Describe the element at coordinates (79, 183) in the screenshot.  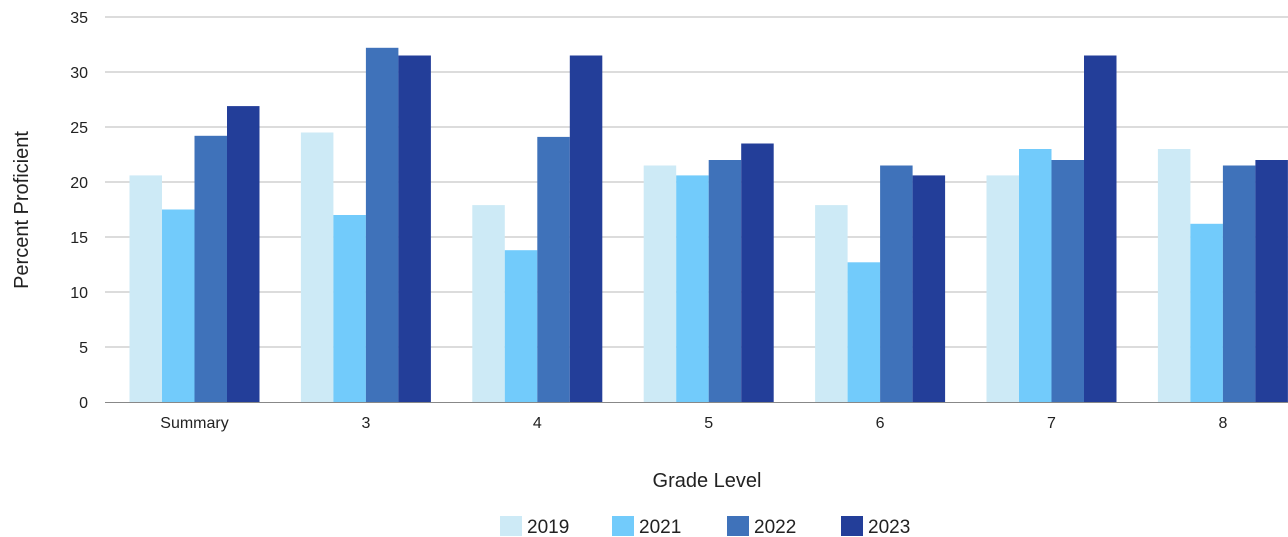
I see `y-tick-label: 20` at that location.